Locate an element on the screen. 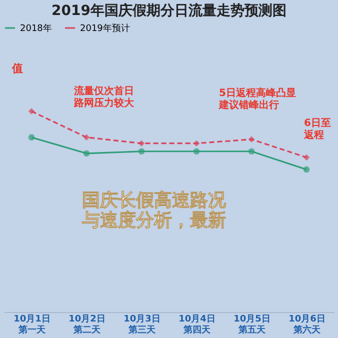 The image size is (338, 338). text: 5日返程高峰凸显建议错峰出行 is located at coordinates (257, 99).